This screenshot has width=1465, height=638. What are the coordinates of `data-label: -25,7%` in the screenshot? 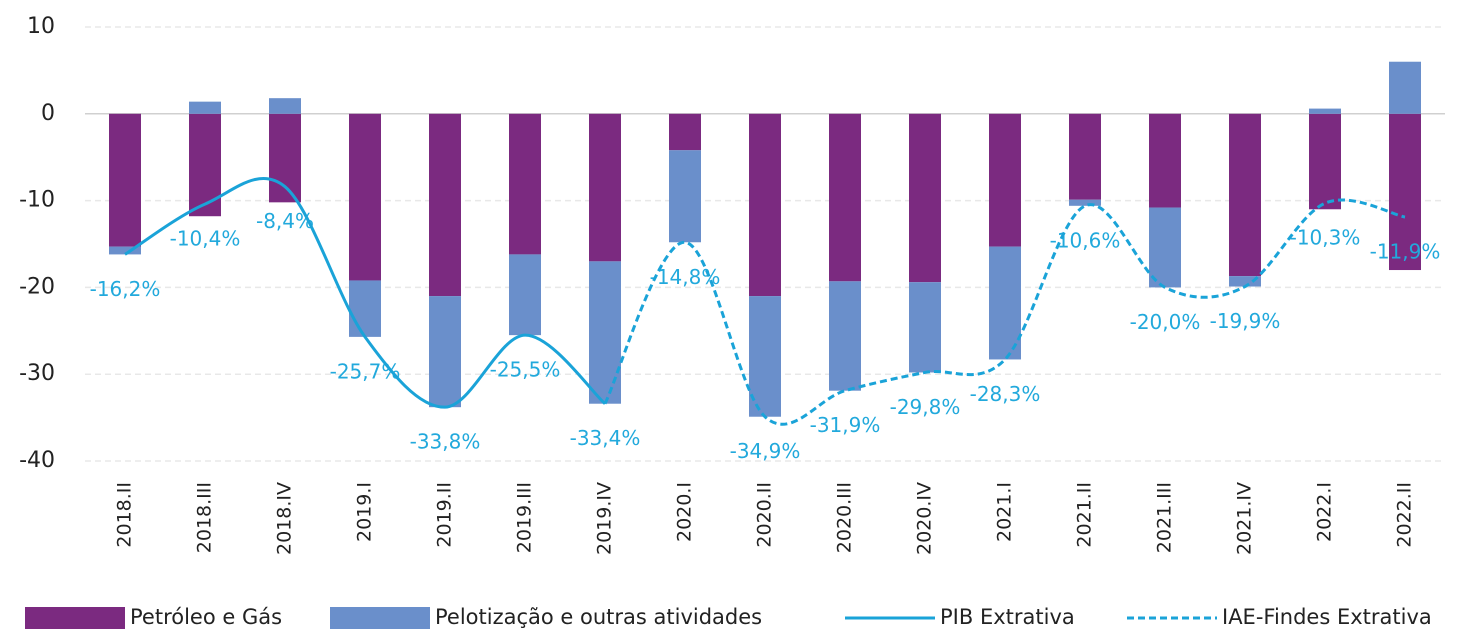 It's located at (365, 371).